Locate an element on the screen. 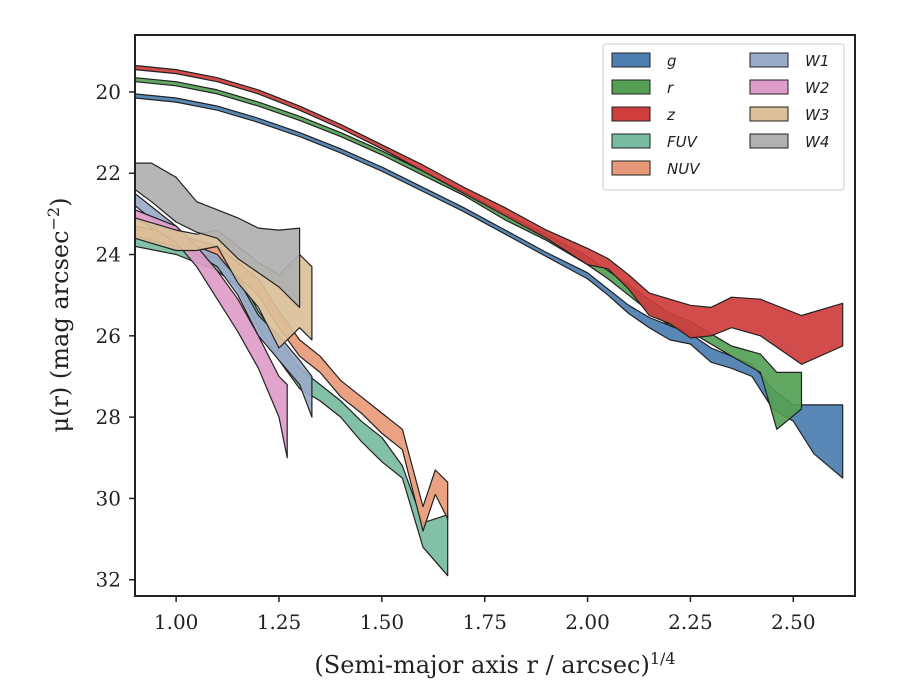 The height and width of the screenshot is (700, 900). band-w4 is located at coordinates (218, 235).